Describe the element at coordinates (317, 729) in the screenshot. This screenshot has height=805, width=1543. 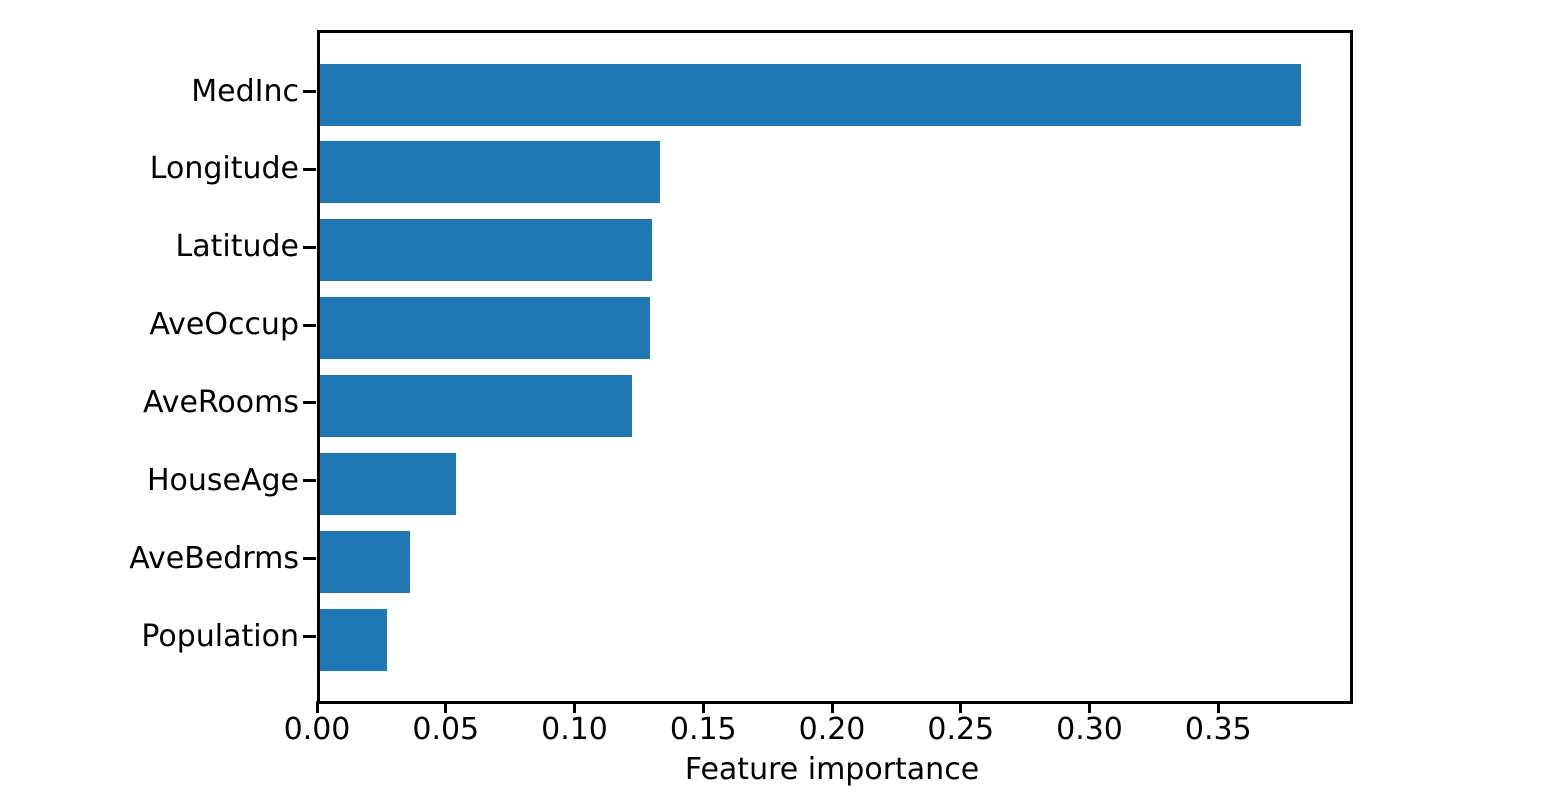
I see `x-tick-label: 0.00` at that location.